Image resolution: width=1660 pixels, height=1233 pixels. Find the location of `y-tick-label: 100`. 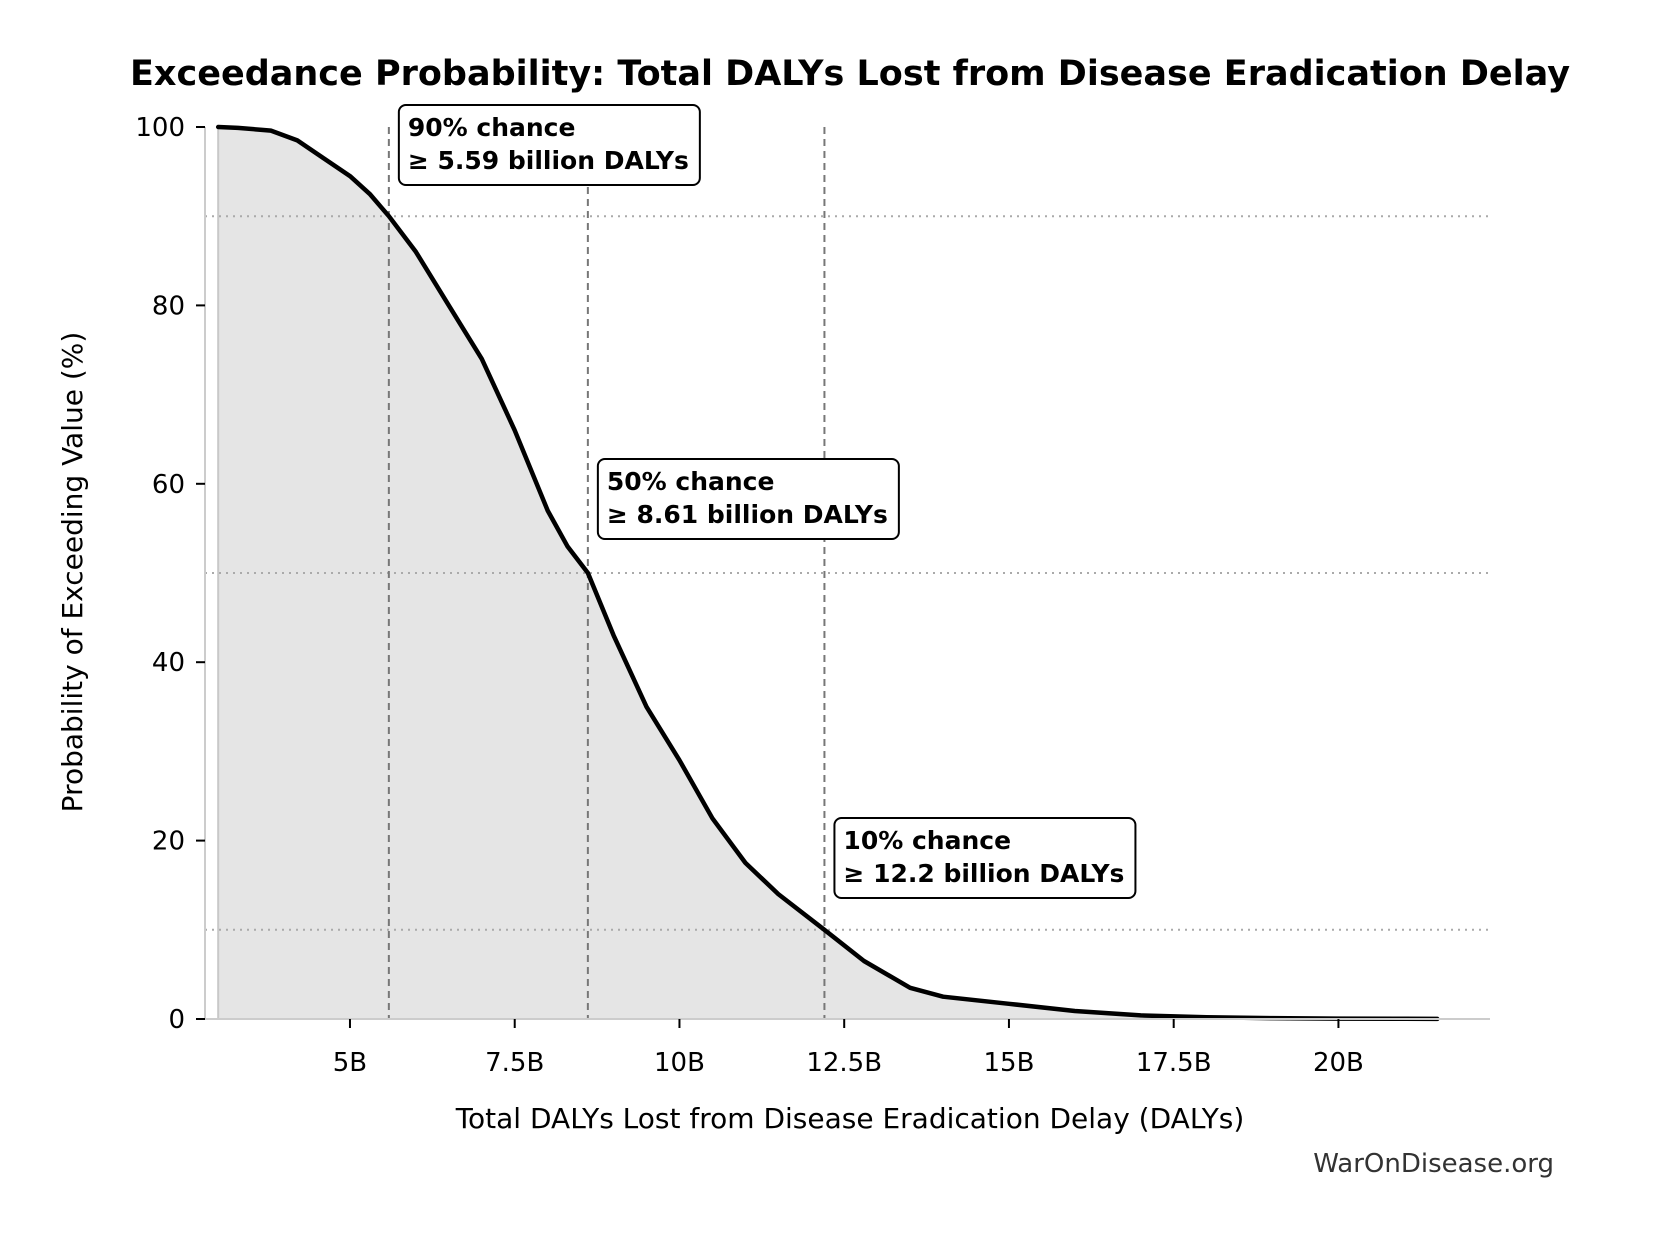

y-tick-label: 100 is located at coordinates (160, 128).